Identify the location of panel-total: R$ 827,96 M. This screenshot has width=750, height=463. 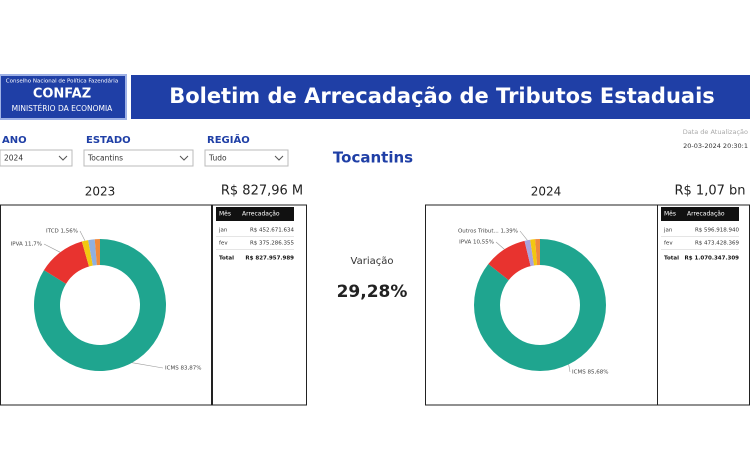
(262, 191).